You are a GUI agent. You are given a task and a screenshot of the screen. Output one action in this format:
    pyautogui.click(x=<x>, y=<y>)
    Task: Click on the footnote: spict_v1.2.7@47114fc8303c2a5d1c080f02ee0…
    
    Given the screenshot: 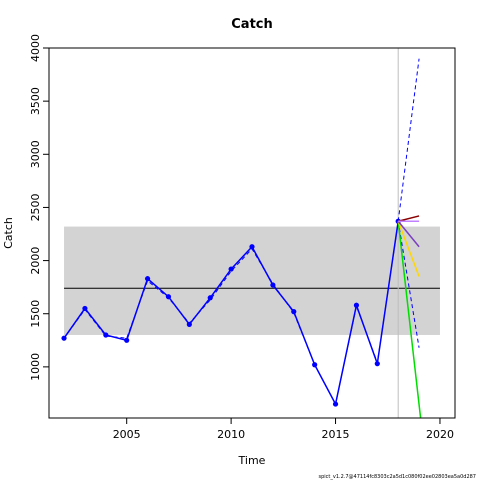 What is the action you would take?
    pyautogui.click(x=398, y=477)
    